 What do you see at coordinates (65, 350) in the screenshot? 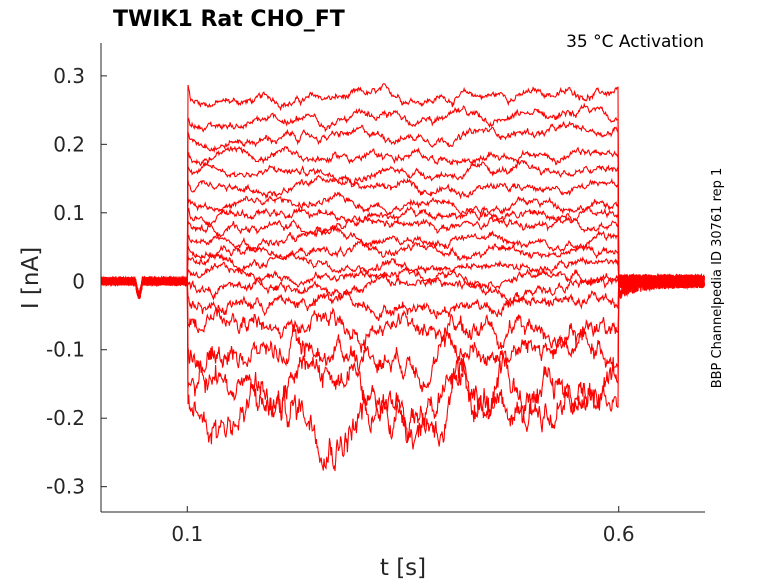
I see `y-tick-label: -0.1` at bounding box center [65, 350].